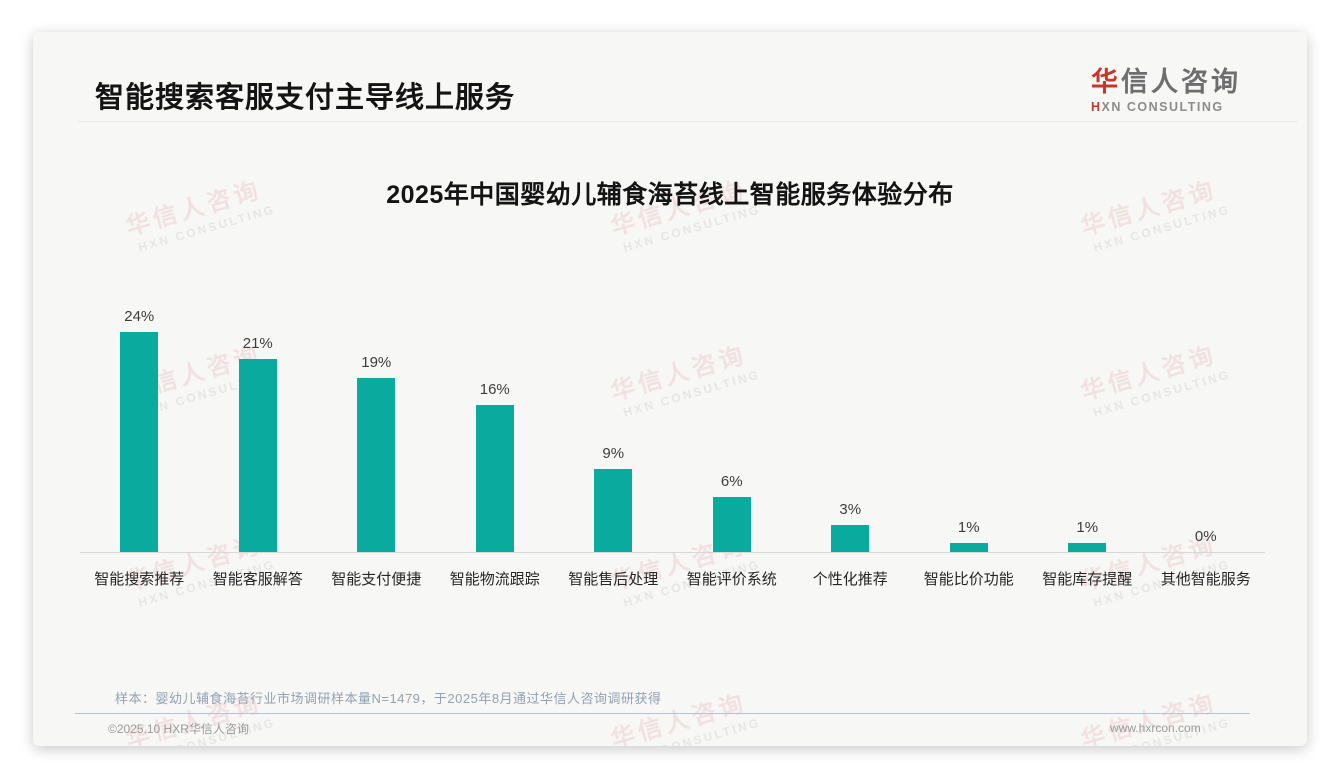  What do you see at coordinates (670, 195) in the screenshot?
I see `chart-title: 2025年中国婴幼儿辅食海苔线上智能服务体验分布` at bounding box center [670, 195].